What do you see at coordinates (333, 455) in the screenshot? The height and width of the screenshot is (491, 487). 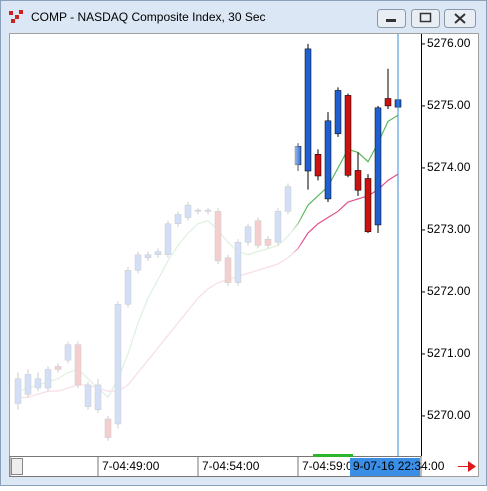 I see `range-indicator` at bounding box center [333, 455].